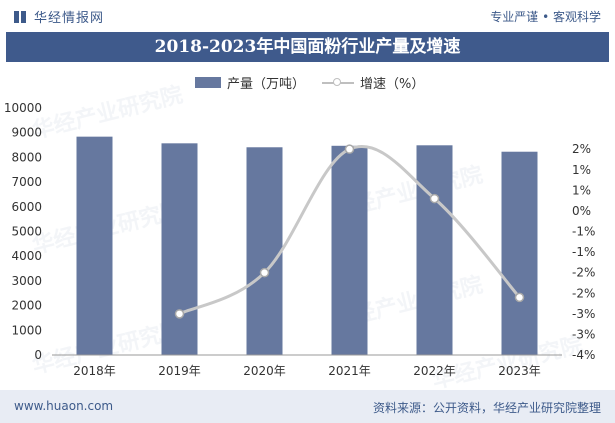 Image resolution: width=615 pixels, height=423 pixels. What do you see at coordinates (349, 371) in the screenshot?
I see `x-tick-label: 2021年` at bounding box center [349, 371].